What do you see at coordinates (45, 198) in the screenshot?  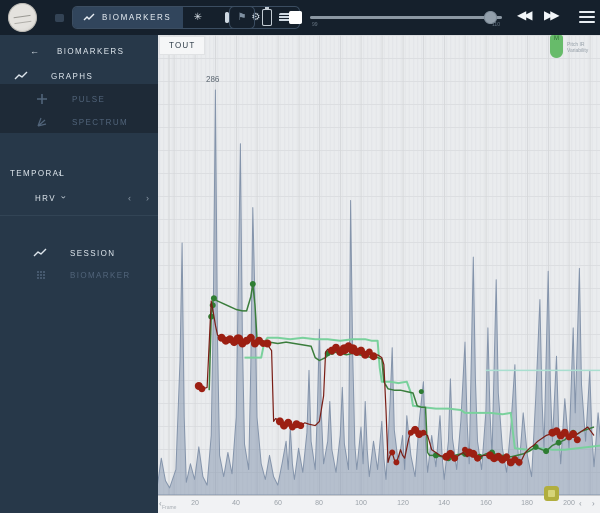 I see `sidebar-item-hrv-label: HRV` at bounding box center [45, 198].